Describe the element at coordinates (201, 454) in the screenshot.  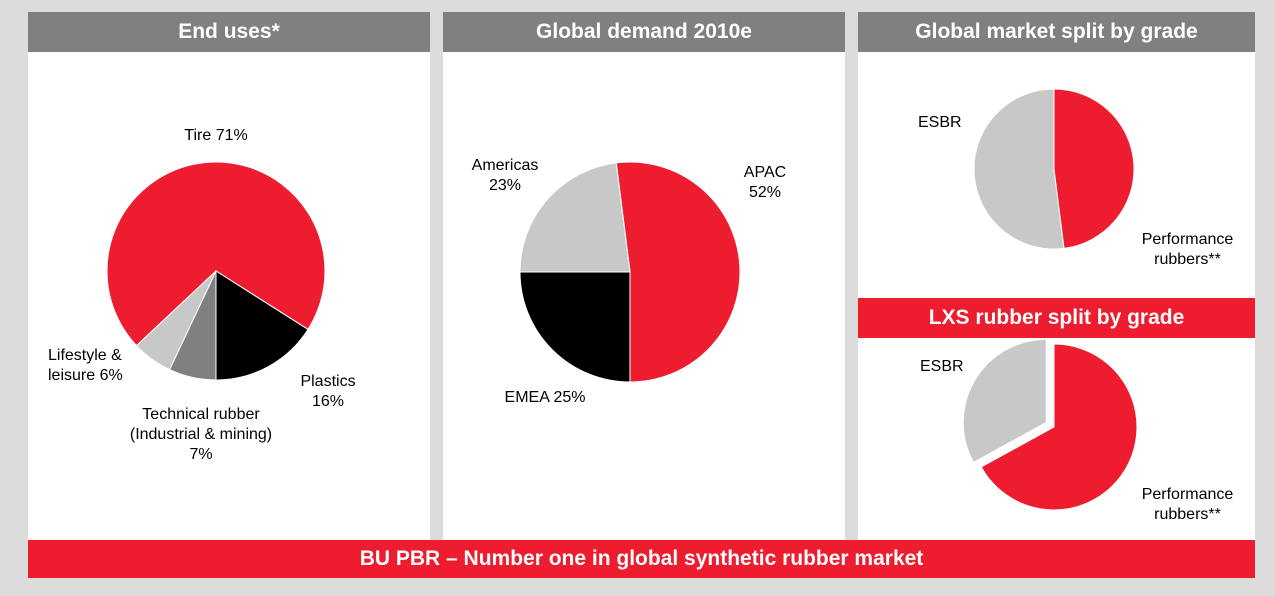
I see `value-label: 7%` at that location.